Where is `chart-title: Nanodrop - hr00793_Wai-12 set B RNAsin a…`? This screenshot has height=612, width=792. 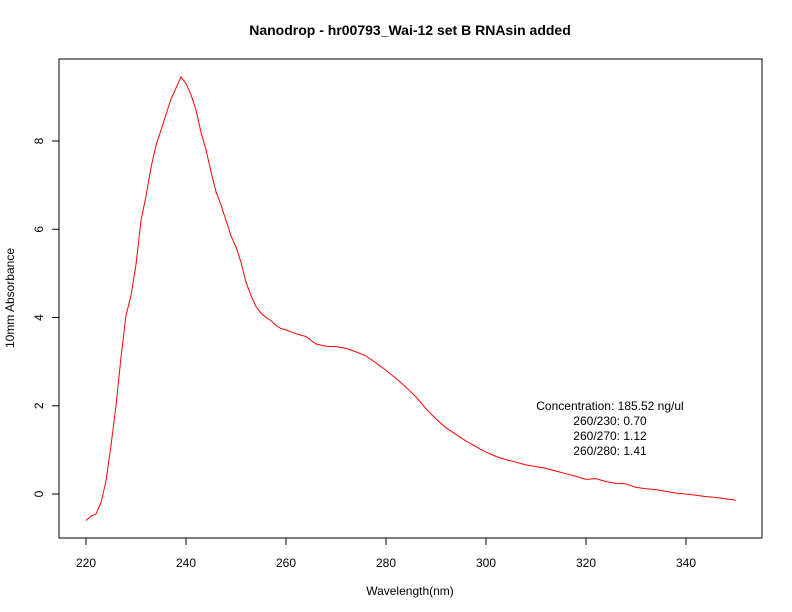
chart-title: Nanodrop - hr00793_Wai-12 set B RNAsin a… is located at coordinates (410, 30).